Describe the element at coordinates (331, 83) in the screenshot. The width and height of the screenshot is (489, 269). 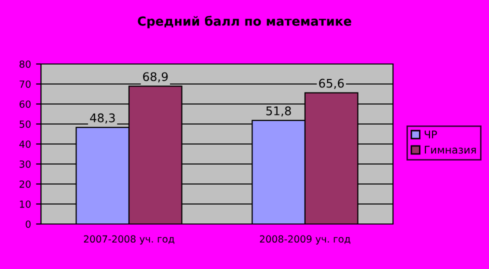
I see `data-label: 65,6` at that location.